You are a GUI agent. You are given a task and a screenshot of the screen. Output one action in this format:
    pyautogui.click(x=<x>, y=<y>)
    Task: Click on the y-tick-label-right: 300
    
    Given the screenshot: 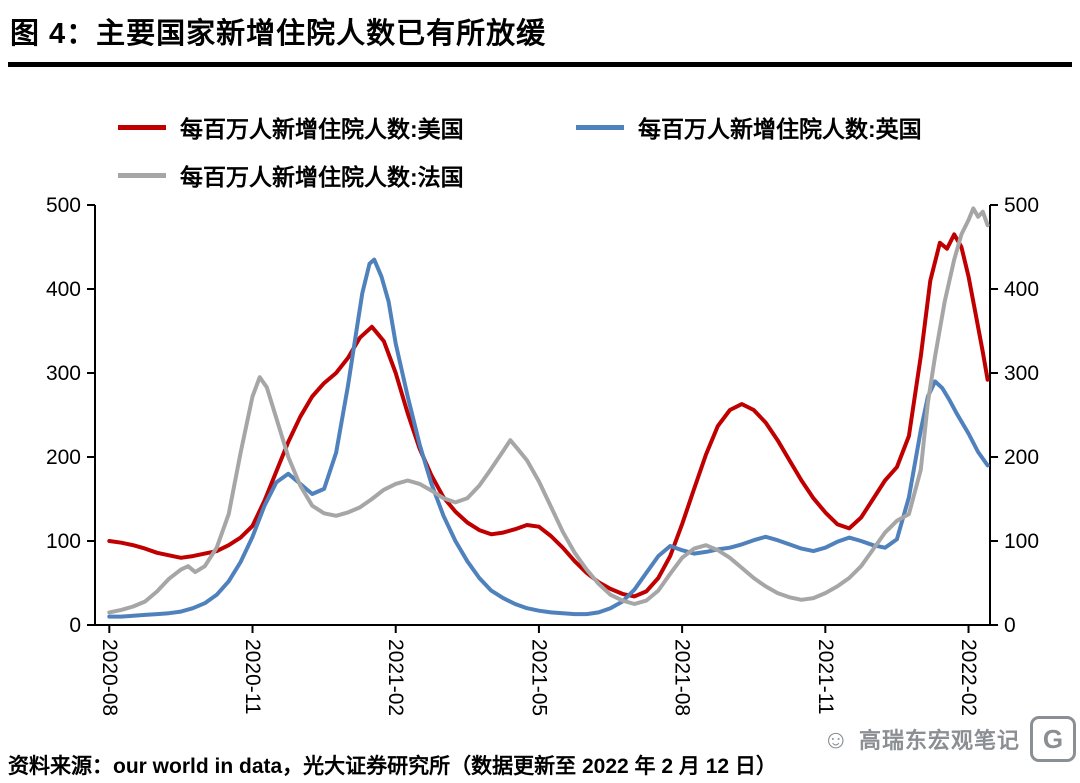 What is the action you would take?
    pyautogui.click(x=1021, y=373)
    